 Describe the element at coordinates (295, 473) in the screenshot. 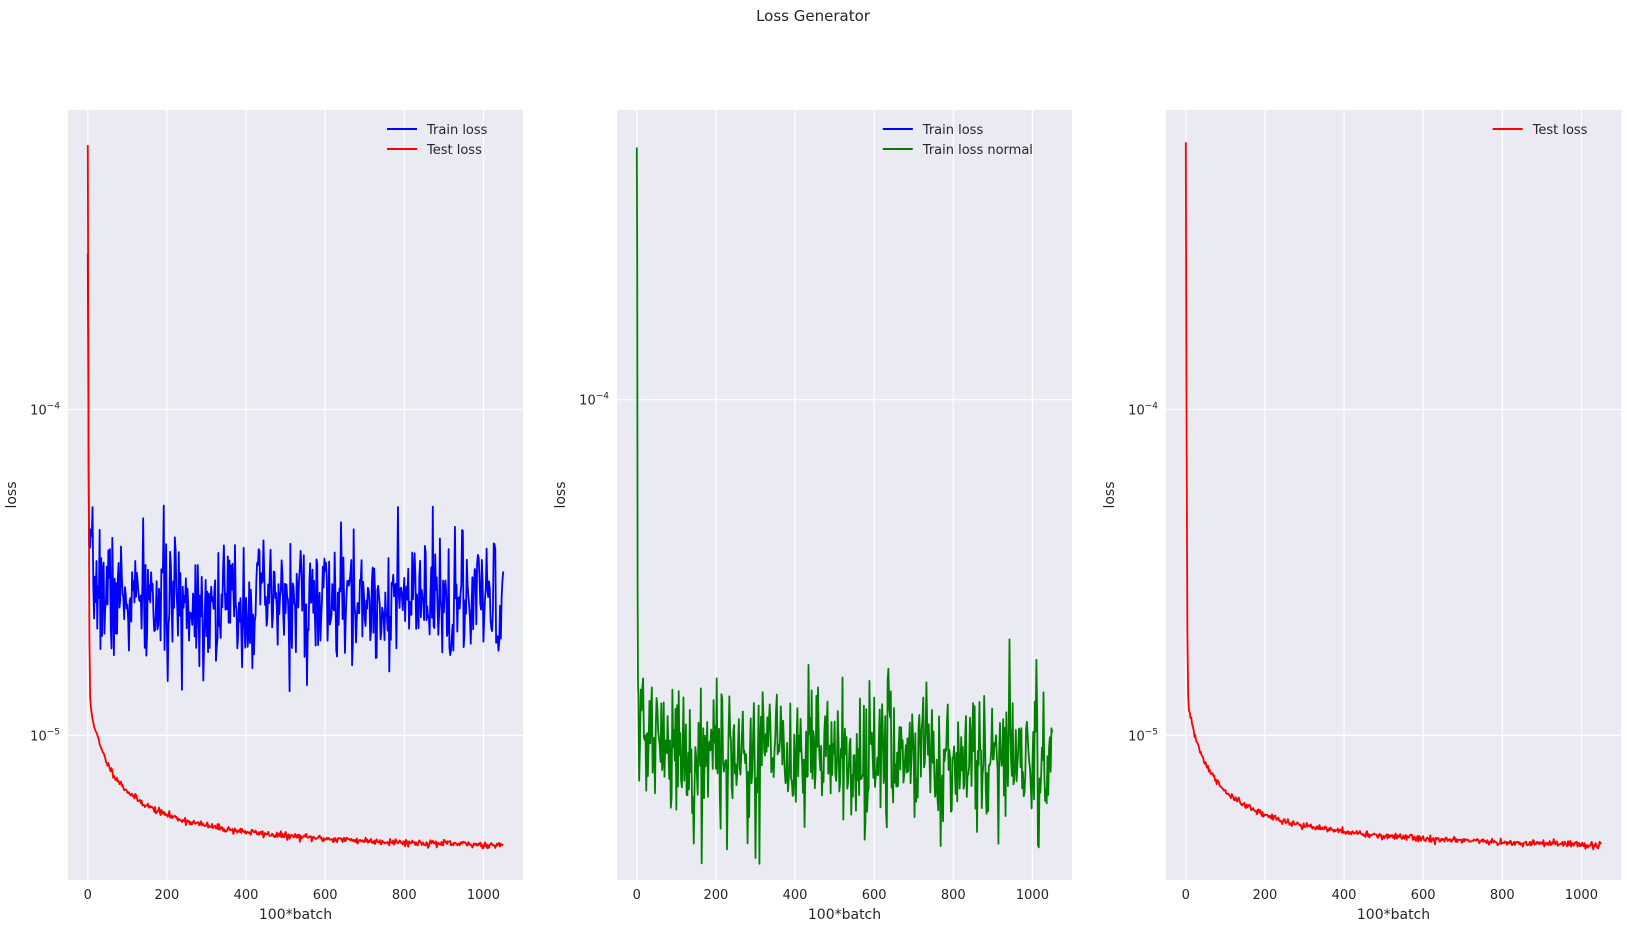

I see `series-line-train-loss` at that location.